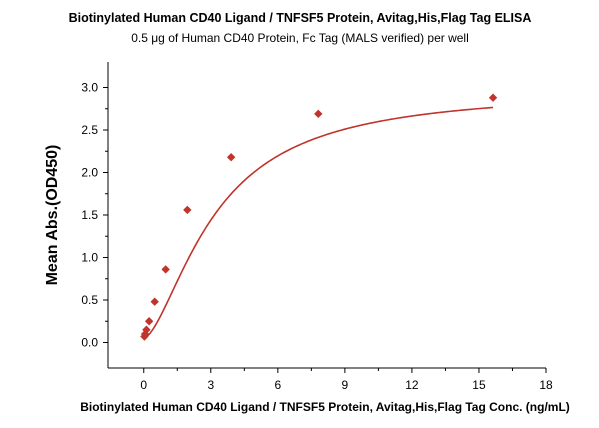  What do you see at coordinates (52, 215) in the screenshot?
I see `y-axis-label: Mean Abs.(OD450)` at bounding box center [52, 215].